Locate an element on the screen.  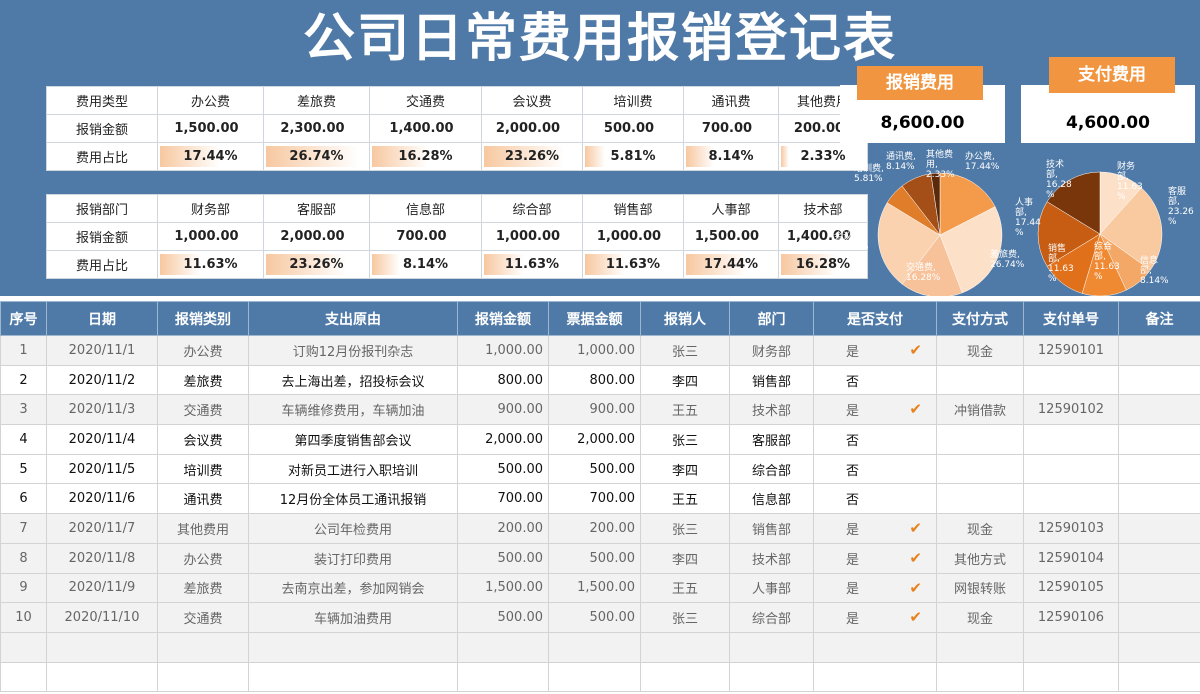
cell-no: 1 is located at coordinates (23, 350).